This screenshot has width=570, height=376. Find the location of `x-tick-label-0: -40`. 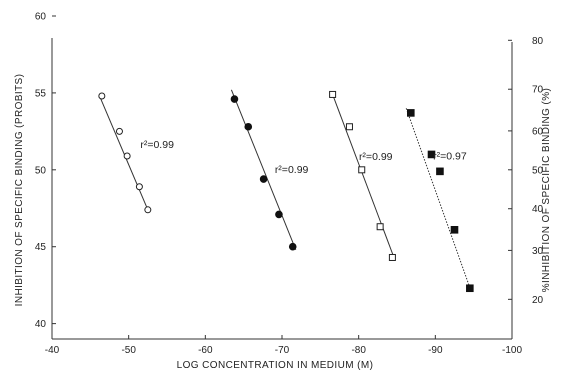

x-tick-label-0: -40 is located at coordinates (52, 350).